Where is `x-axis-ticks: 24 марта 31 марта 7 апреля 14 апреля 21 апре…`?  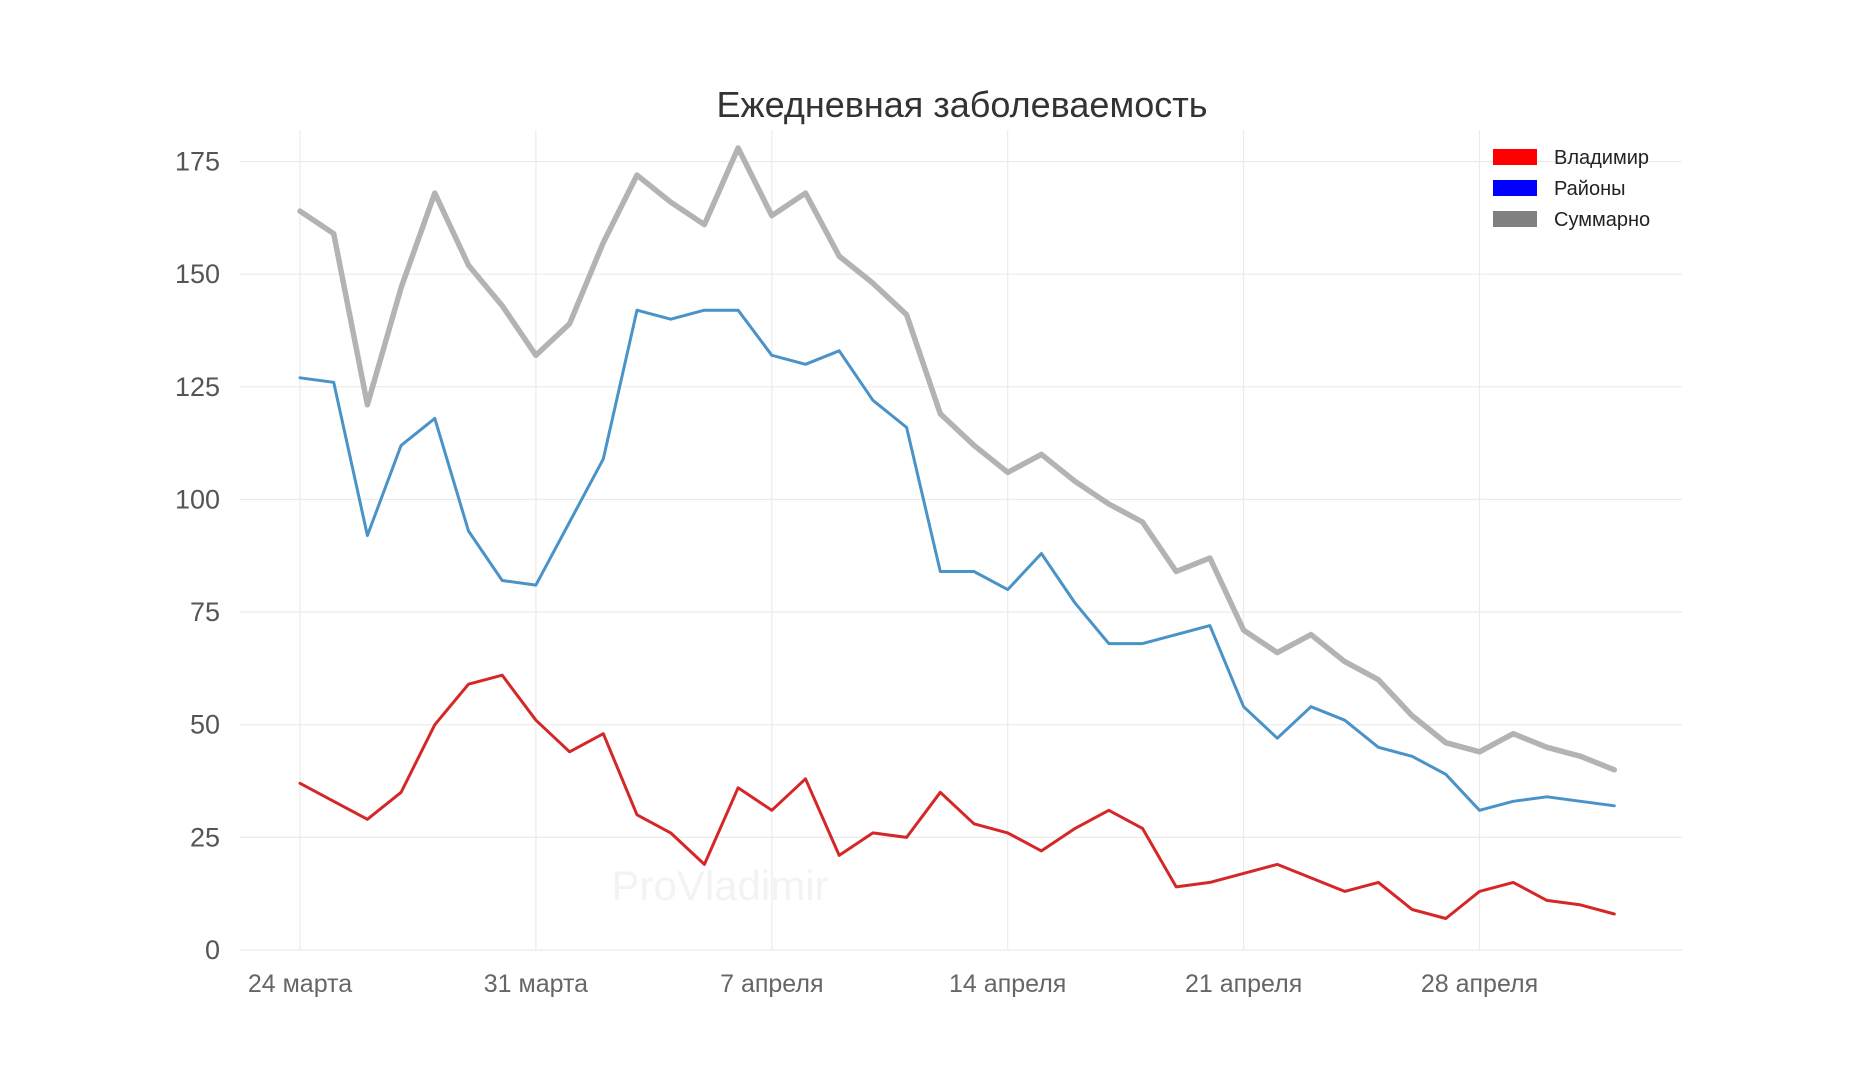
x-axis-ticks: 24 марта 31 марта 7 апреля 14 апреля 21 апре… is located at coordinates (893, 984).